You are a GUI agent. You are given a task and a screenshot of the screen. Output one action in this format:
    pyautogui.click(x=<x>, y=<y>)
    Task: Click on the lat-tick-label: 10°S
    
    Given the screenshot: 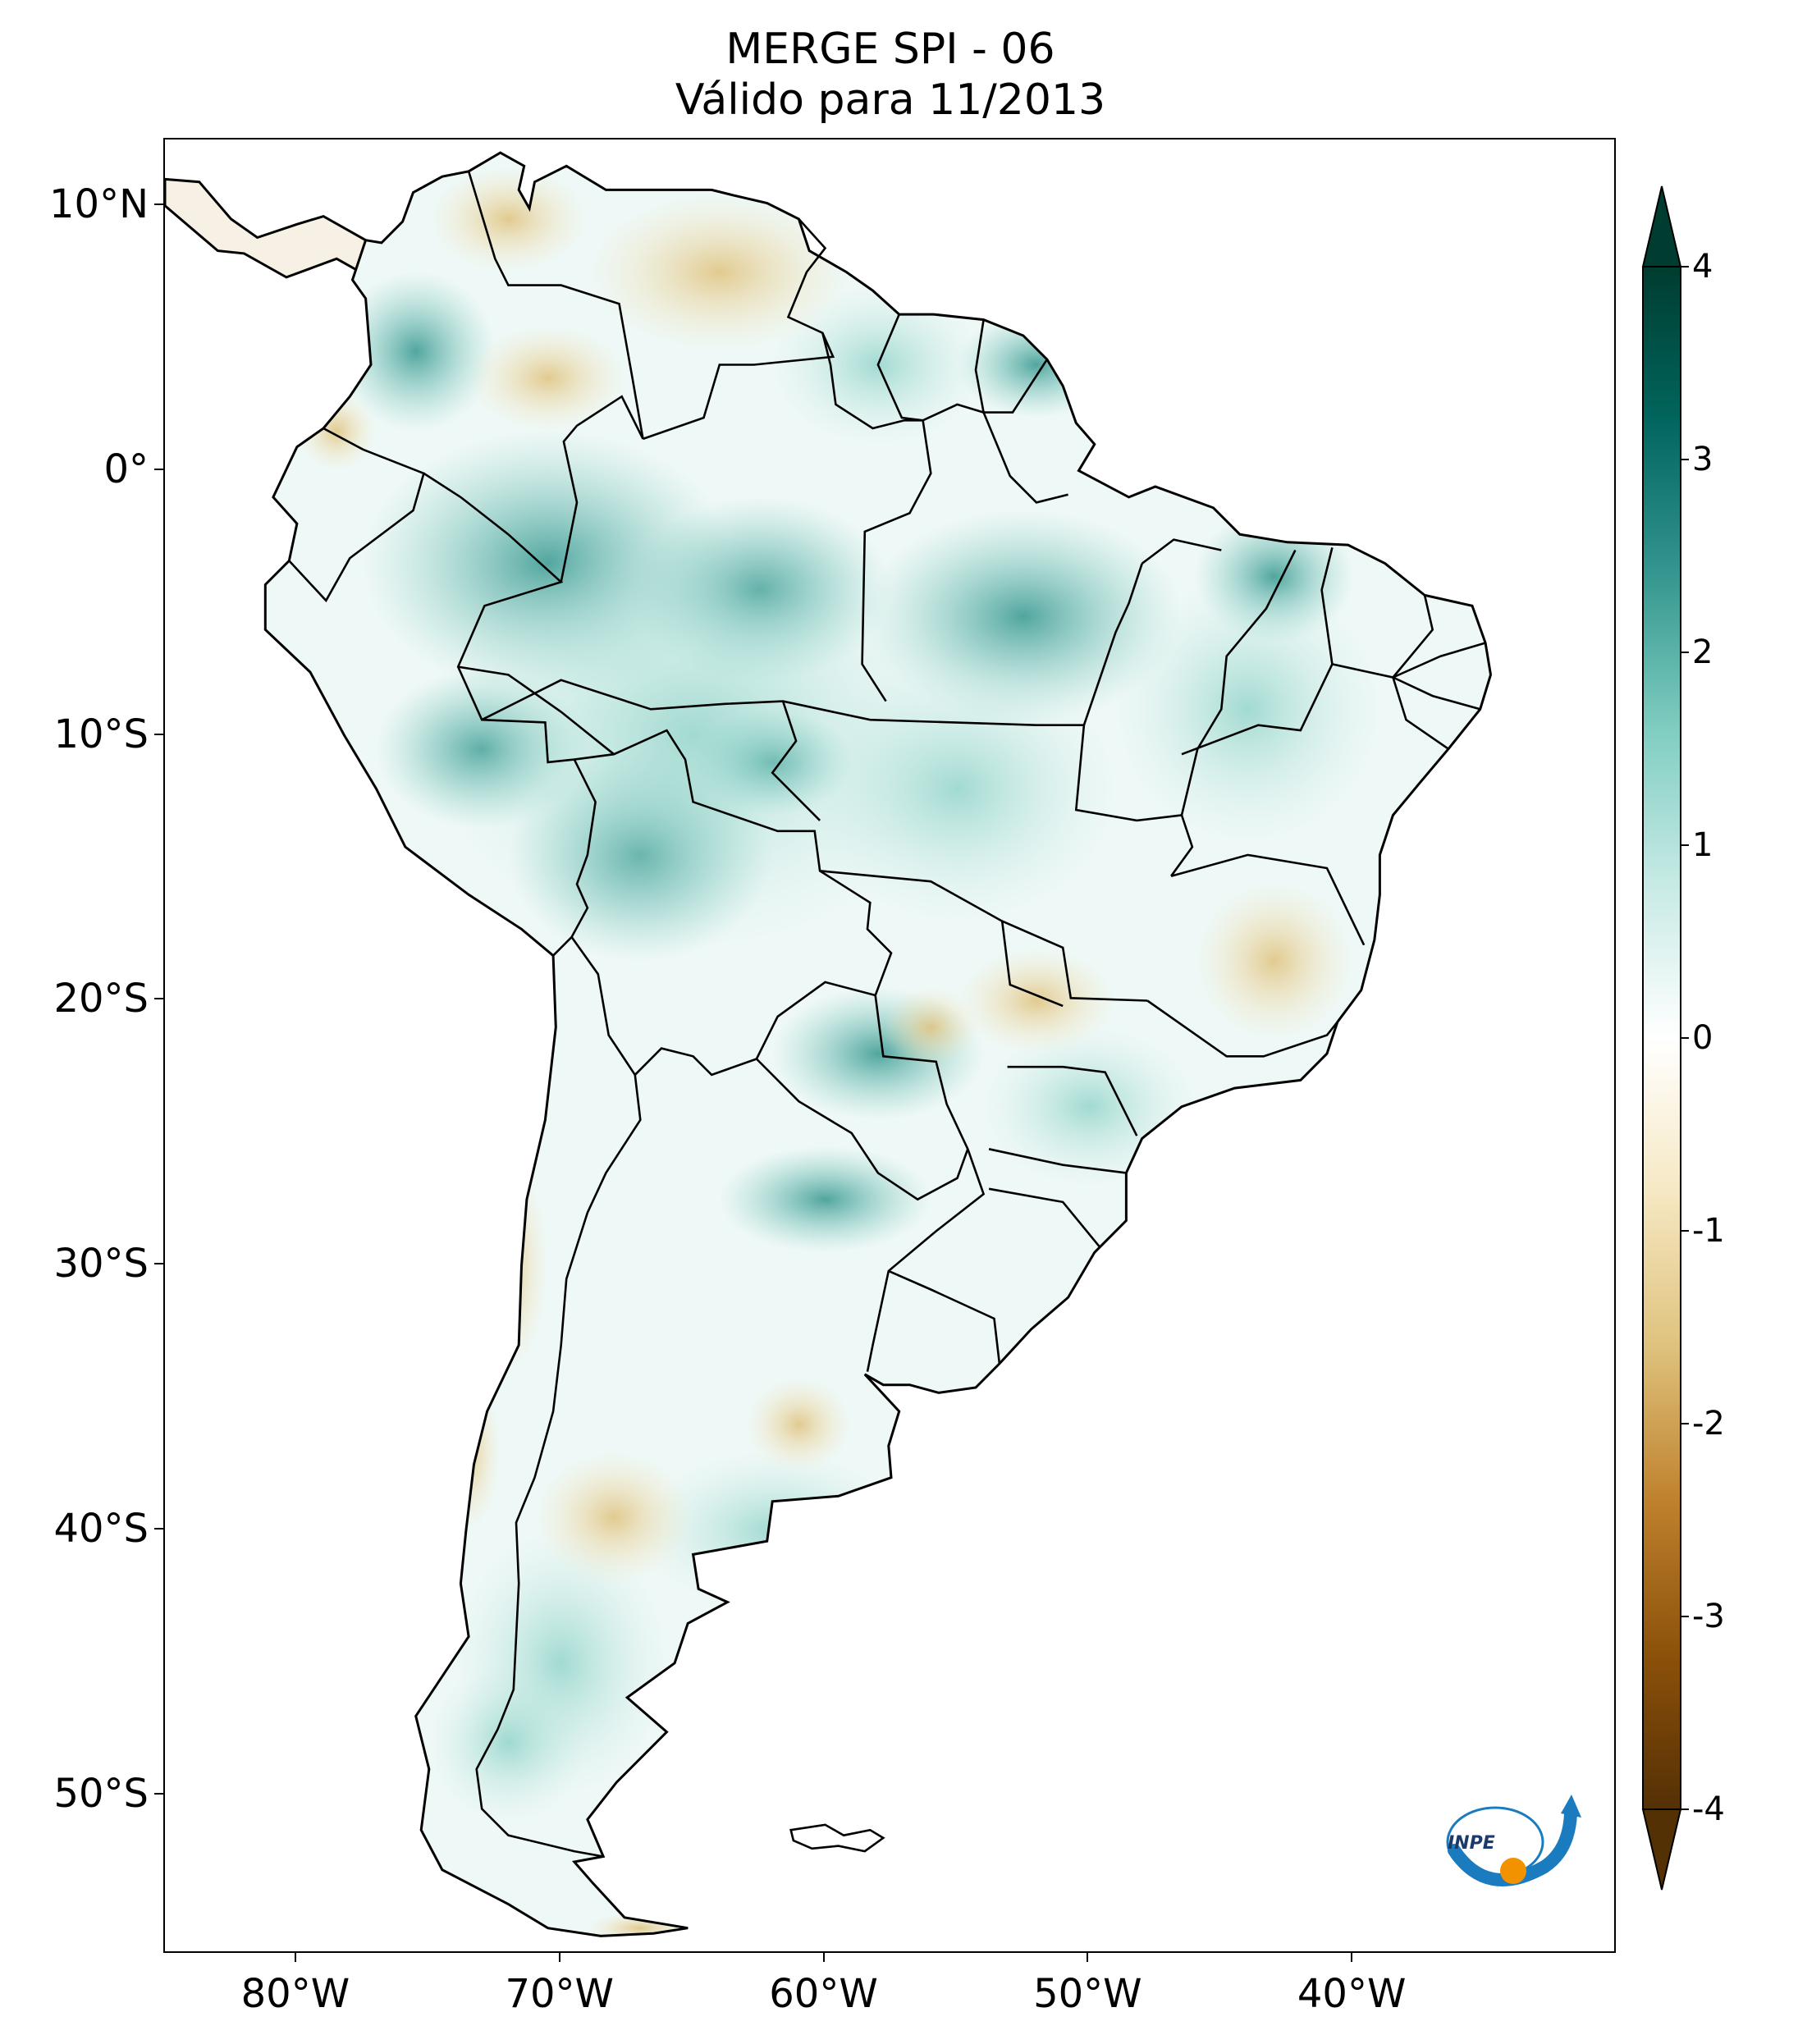 What is the action you would take?
    pyautogui.click(x=101, y=734)
    